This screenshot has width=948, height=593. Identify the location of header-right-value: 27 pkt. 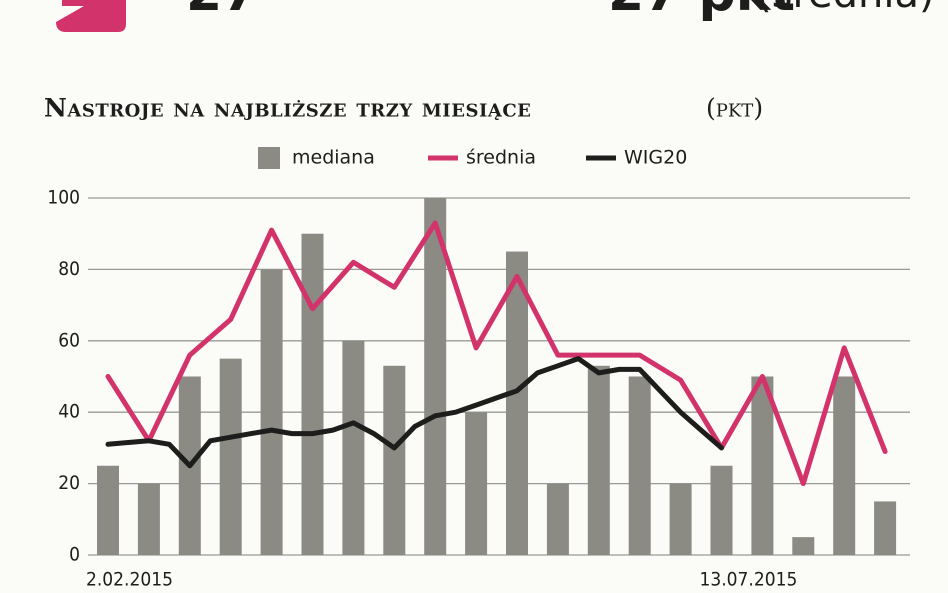
(701, 11).